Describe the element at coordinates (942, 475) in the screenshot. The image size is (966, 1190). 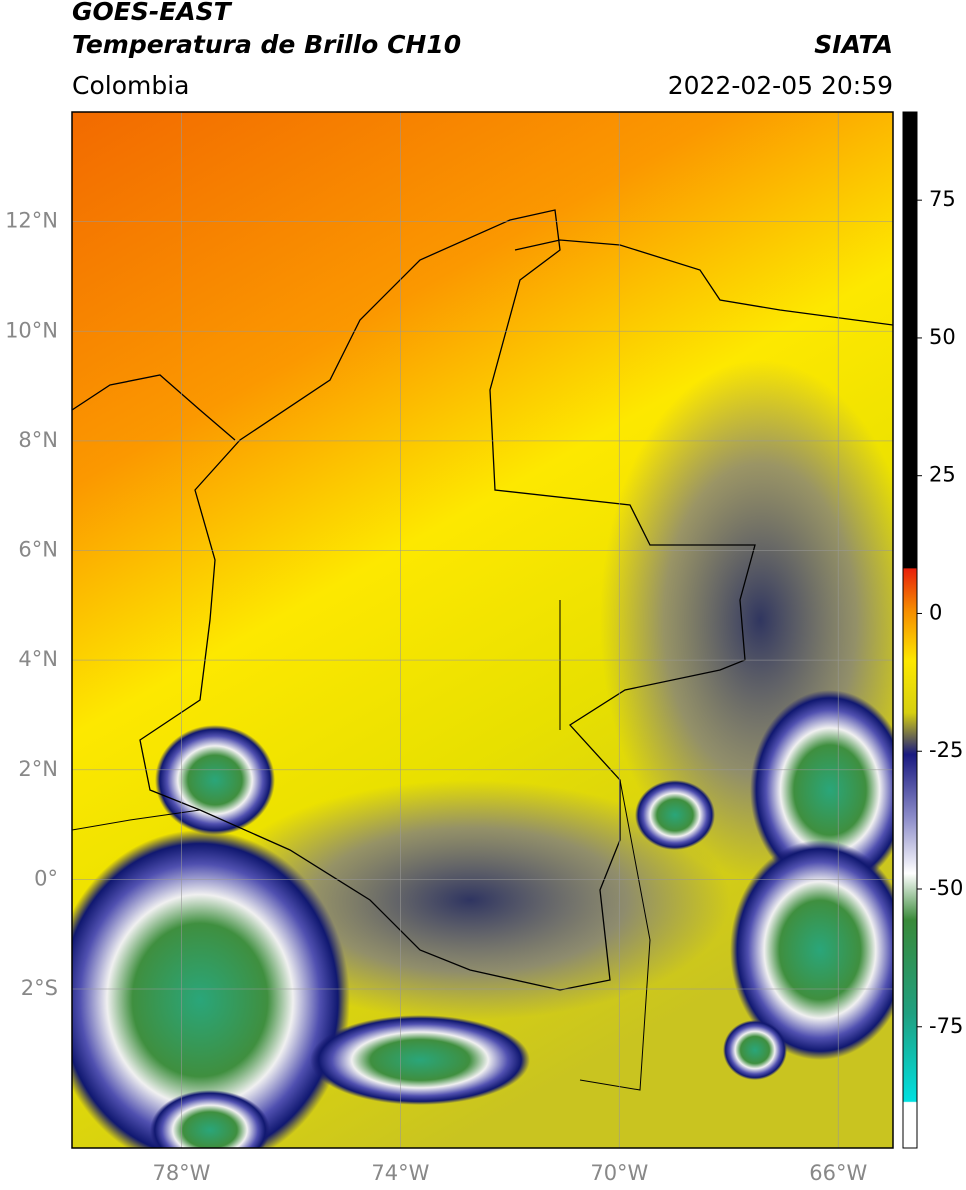
I see `colorbar-tick-label: 25` at that location.